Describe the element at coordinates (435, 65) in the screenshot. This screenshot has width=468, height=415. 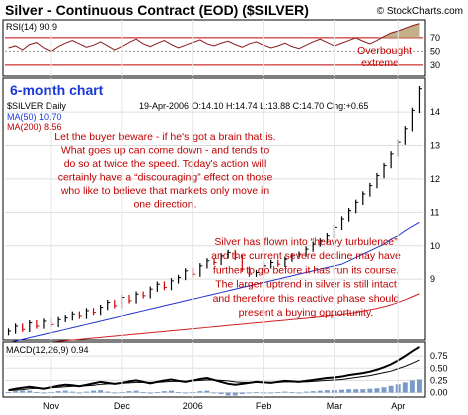
I see `rsi-tick-label: 30` at that location.